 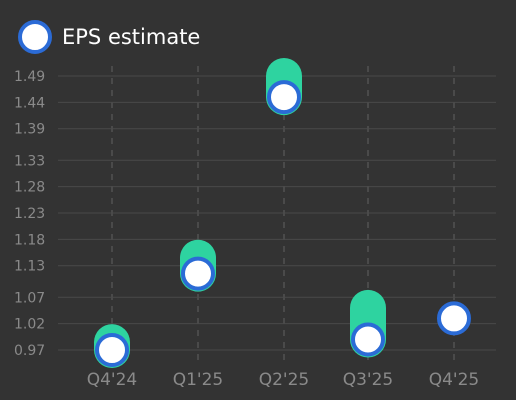 What do you see at coordinates (35, 37) in the screenshot?
I see `legend-marker` at bounding box center [35, 37].